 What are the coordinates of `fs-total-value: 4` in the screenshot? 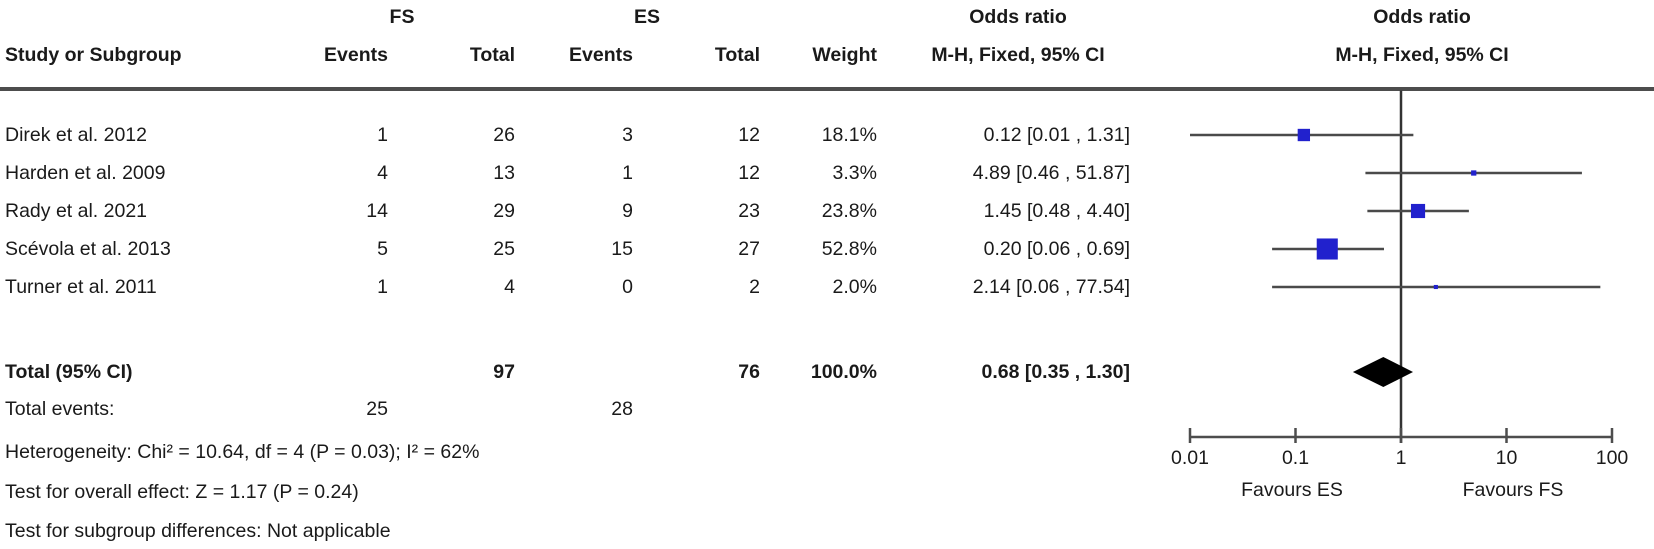 It's located at (509, 287).